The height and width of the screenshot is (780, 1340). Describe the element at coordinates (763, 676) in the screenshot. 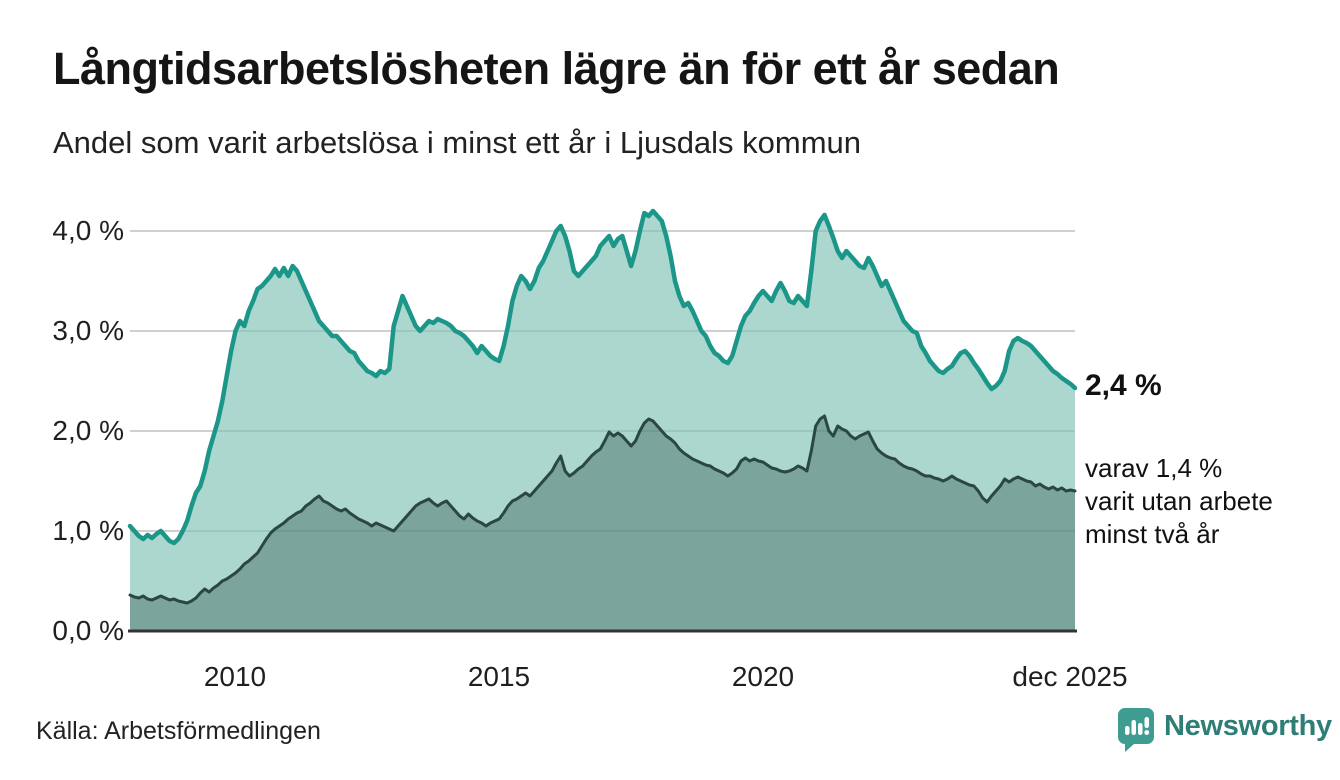

I see `x-tick-label: 2020` at that location.